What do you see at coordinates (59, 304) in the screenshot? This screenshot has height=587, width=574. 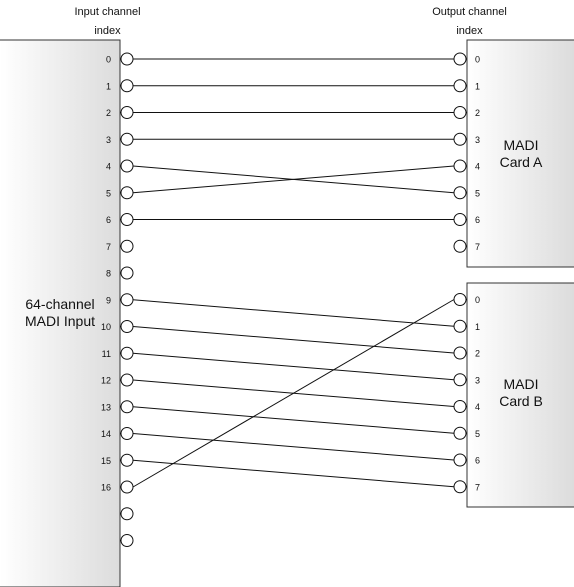 I see `input-block-label-line1: 64-channel` at bounding box center [59, 304].